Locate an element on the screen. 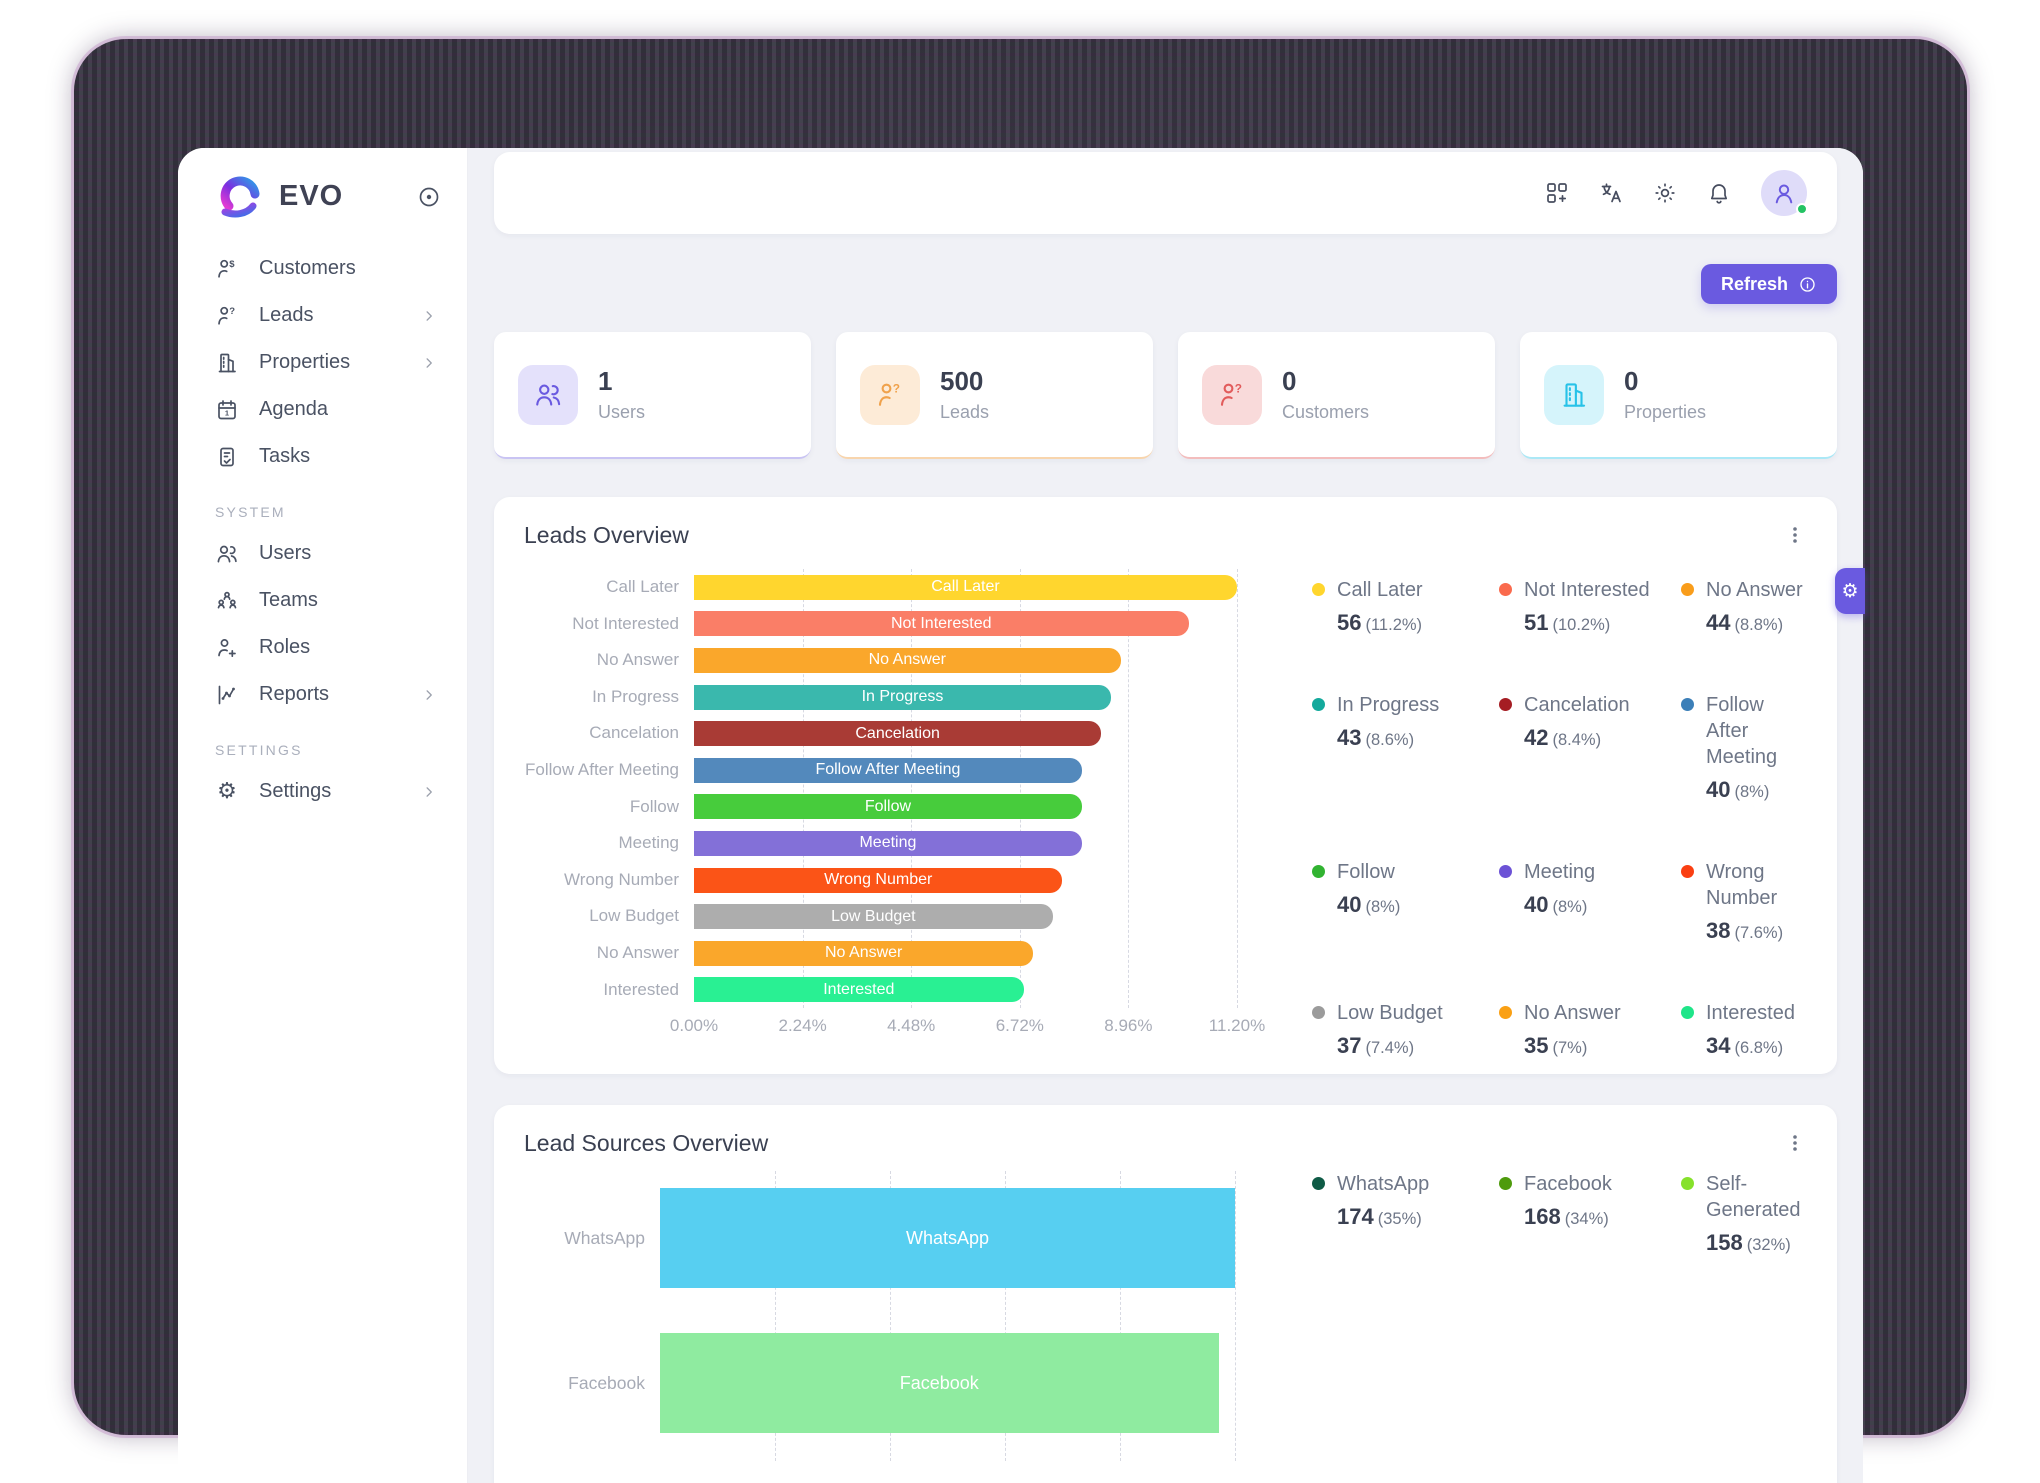  apps-grid-icon is located at coordinates (1557, 193).